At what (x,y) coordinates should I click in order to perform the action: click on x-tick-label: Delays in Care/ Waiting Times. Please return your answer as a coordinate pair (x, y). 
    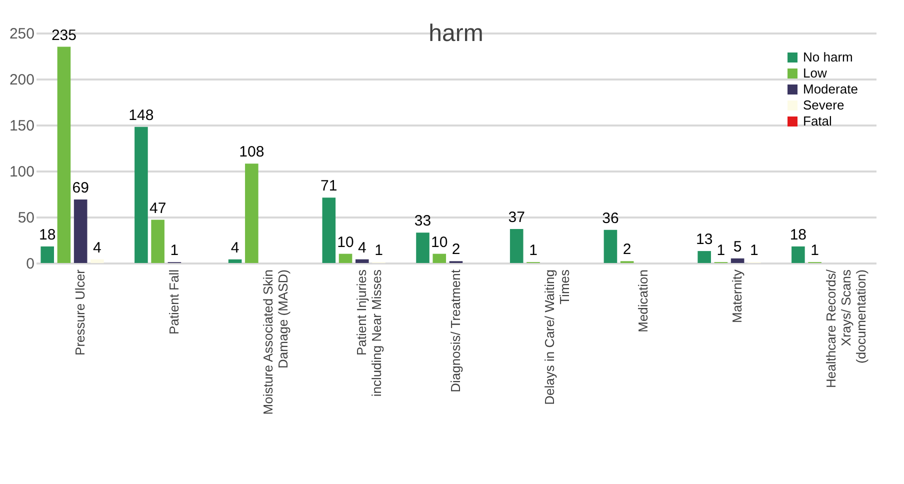
    Looking at the image, I should click on (557, 337).